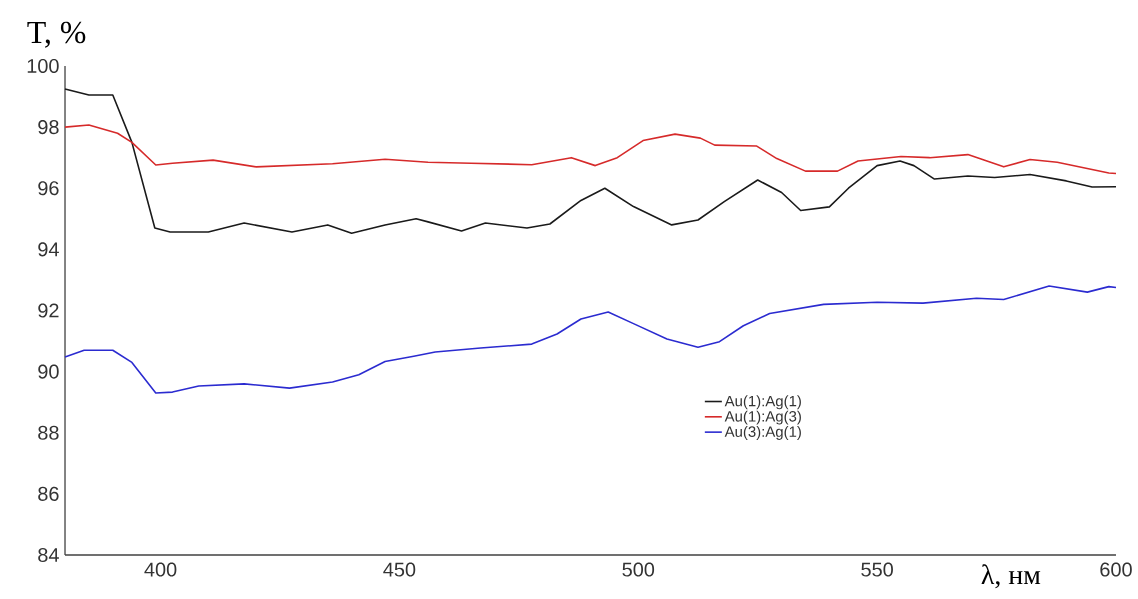  I want to click on legend-label: Au(3):Ag(1), so click(762, 432).